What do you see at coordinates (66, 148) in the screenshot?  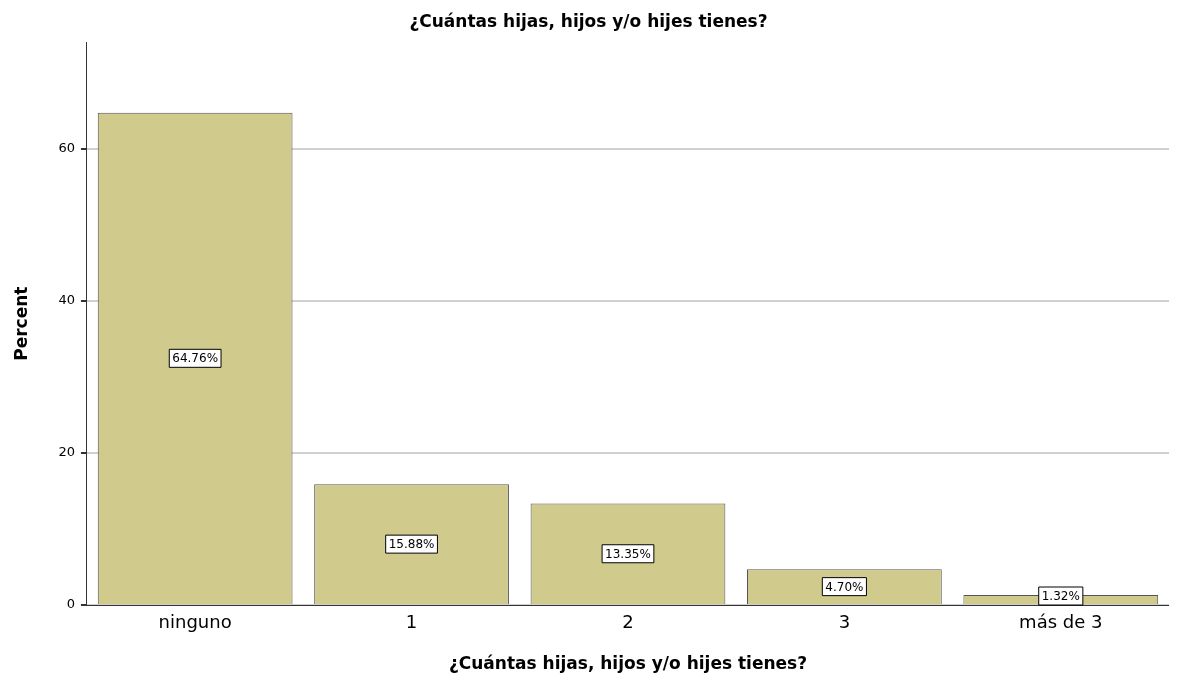 I see `y-tick-label: 60` at bounding box center [66, 148].